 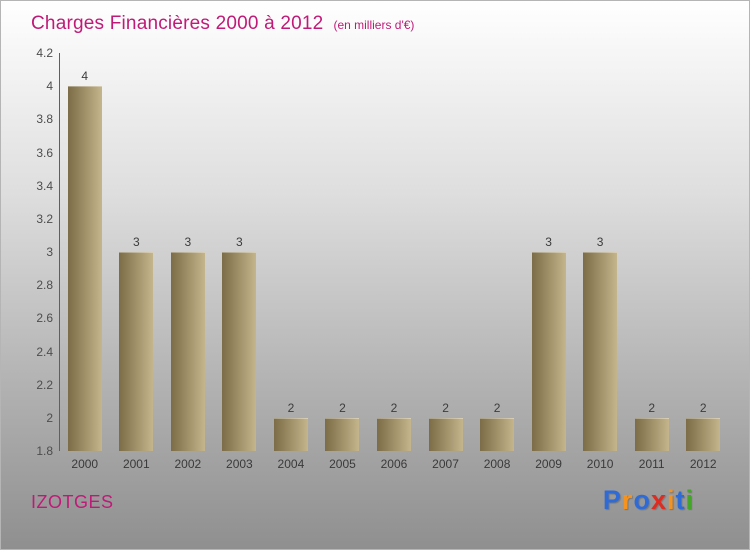 What do you see at coordinates (658, 500) in the screenshot?
I see `logo-letter: x` at bounding box center [658, 500].